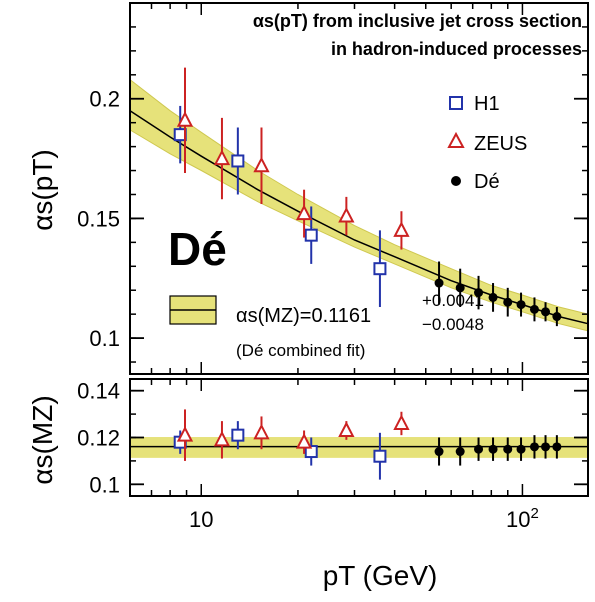  I want to click on legend-d0-label: Dé, so click(487, 182).